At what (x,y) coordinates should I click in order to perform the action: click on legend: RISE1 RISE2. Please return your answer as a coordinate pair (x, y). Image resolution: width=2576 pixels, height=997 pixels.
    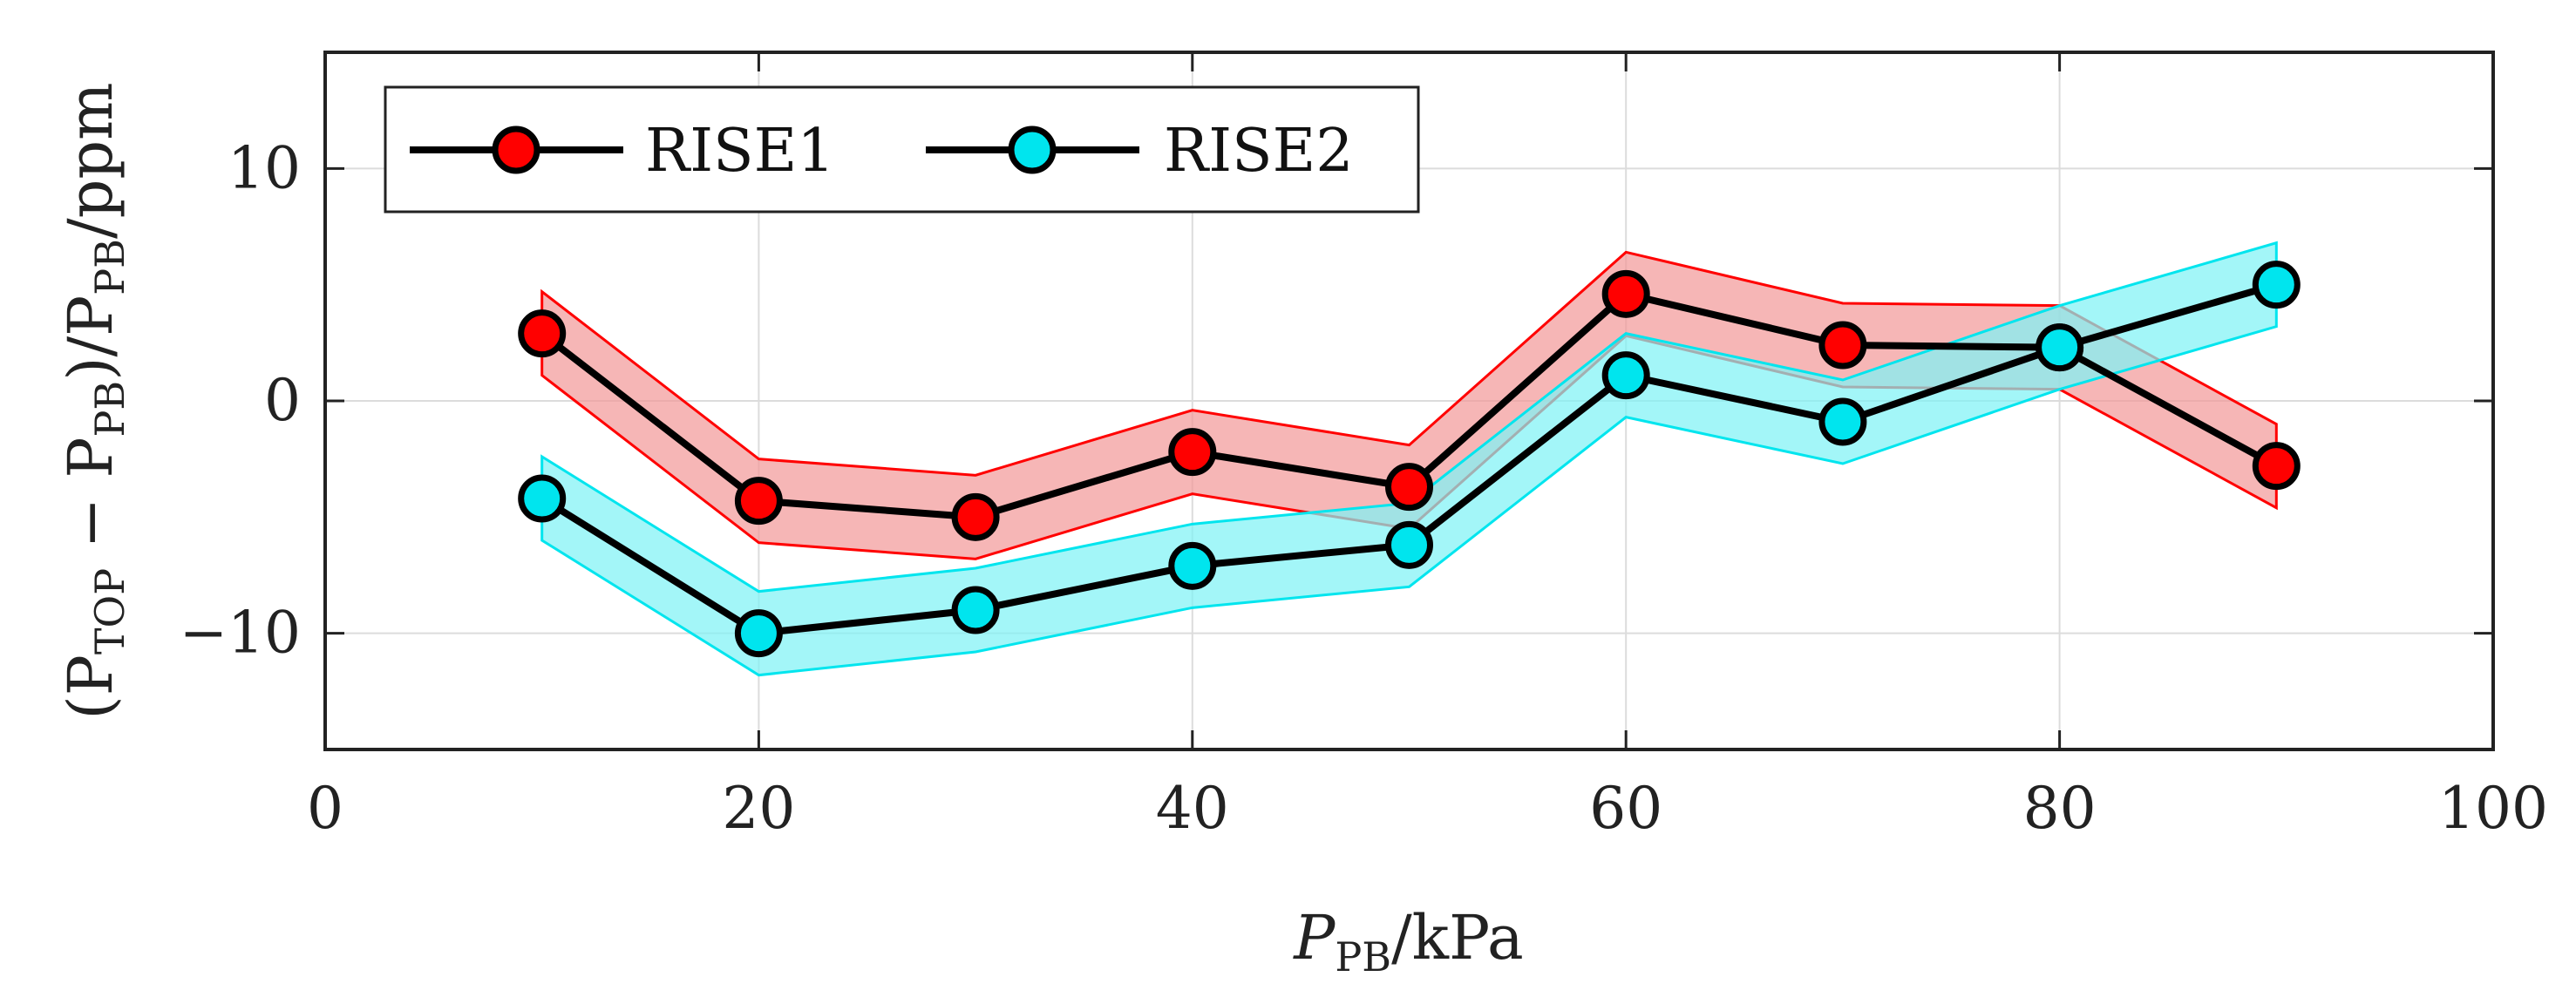
    Looking at the image, I should click on (902, 149).